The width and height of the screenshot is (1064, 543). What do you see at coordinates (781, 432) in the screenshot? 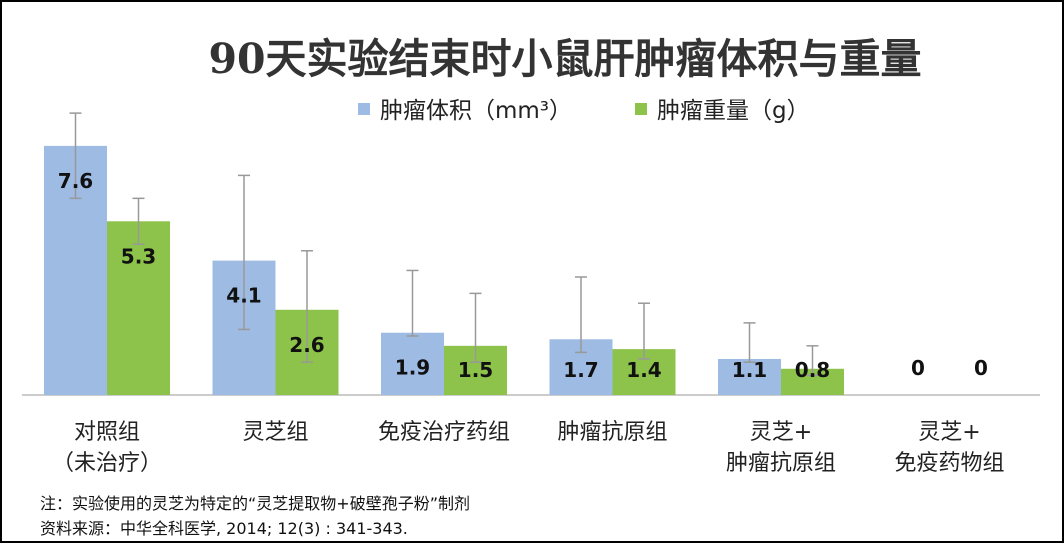
I see `category-label-5: 灵芝+` at bounding box center [781, 432].